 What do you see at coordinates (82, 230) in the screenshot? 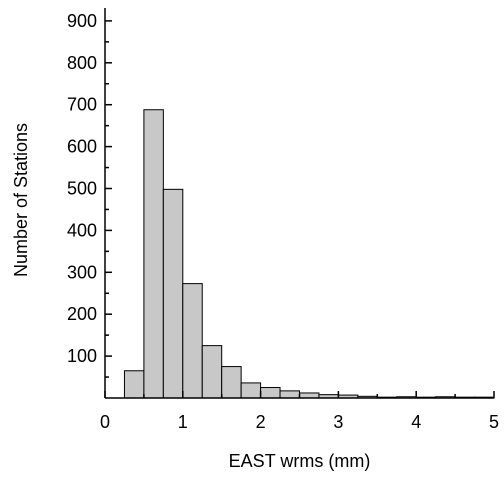
I see `y-tick-label: 400` at bounding box center [82, 230].